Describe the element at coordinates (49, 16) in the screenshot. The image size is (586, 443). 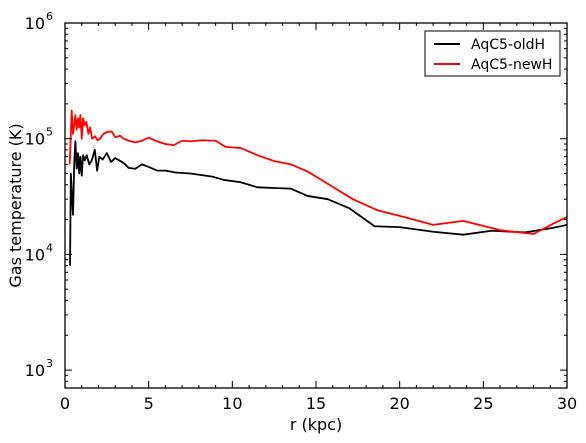
I see `y-tick-label-exponent: 6` at that location.